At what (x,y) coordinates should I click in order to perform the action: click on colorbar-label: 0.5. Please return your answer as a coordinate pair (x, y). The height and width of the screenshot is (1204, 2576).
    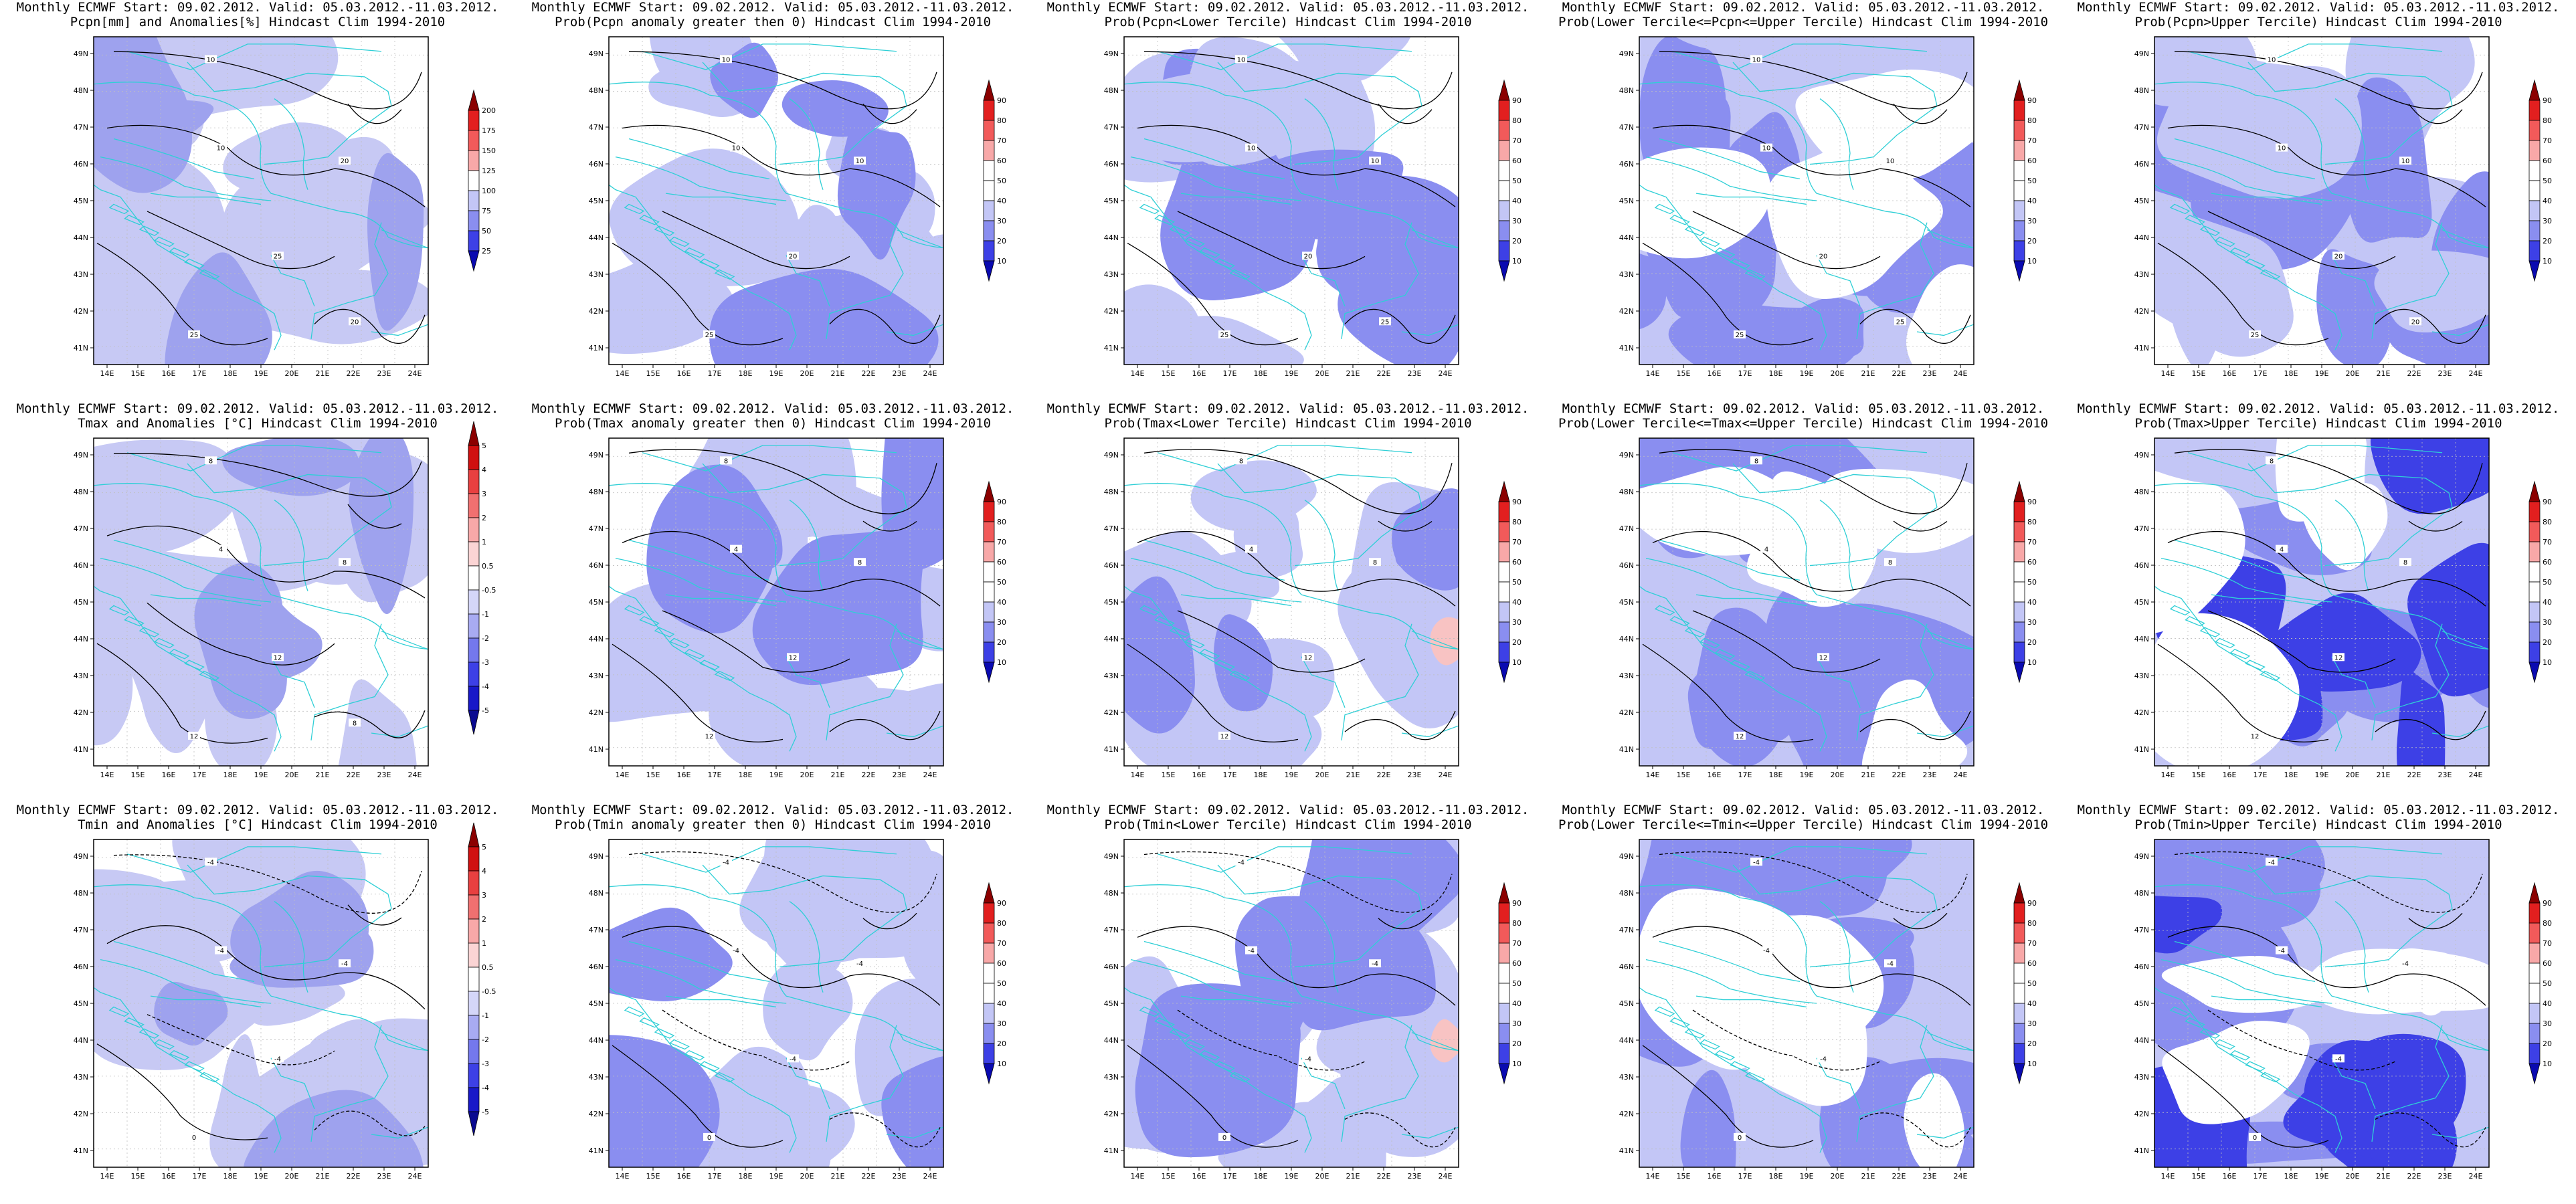
    Looking at the image, I should click on (488, 566).